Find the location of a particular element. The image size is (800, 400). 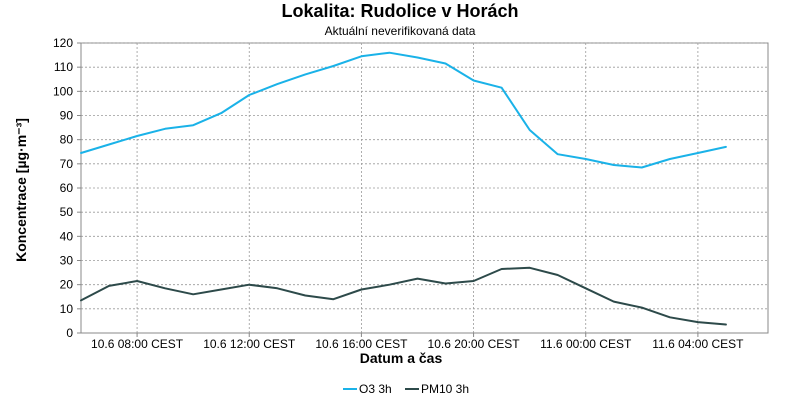

series-line-pm10 is located at coordinates (403, 296).